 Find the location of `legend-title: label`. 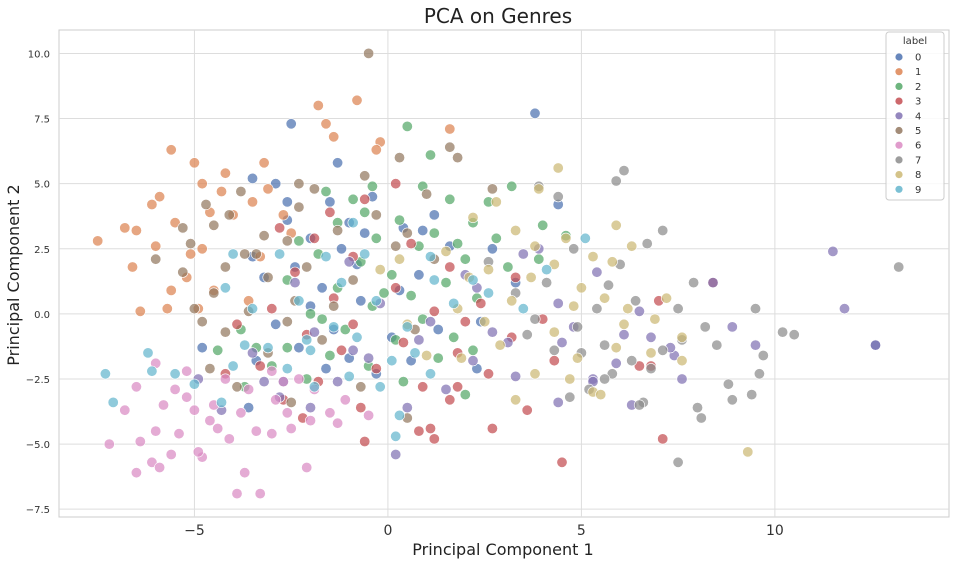

legend-title: label is located at coordinates (915, 41).